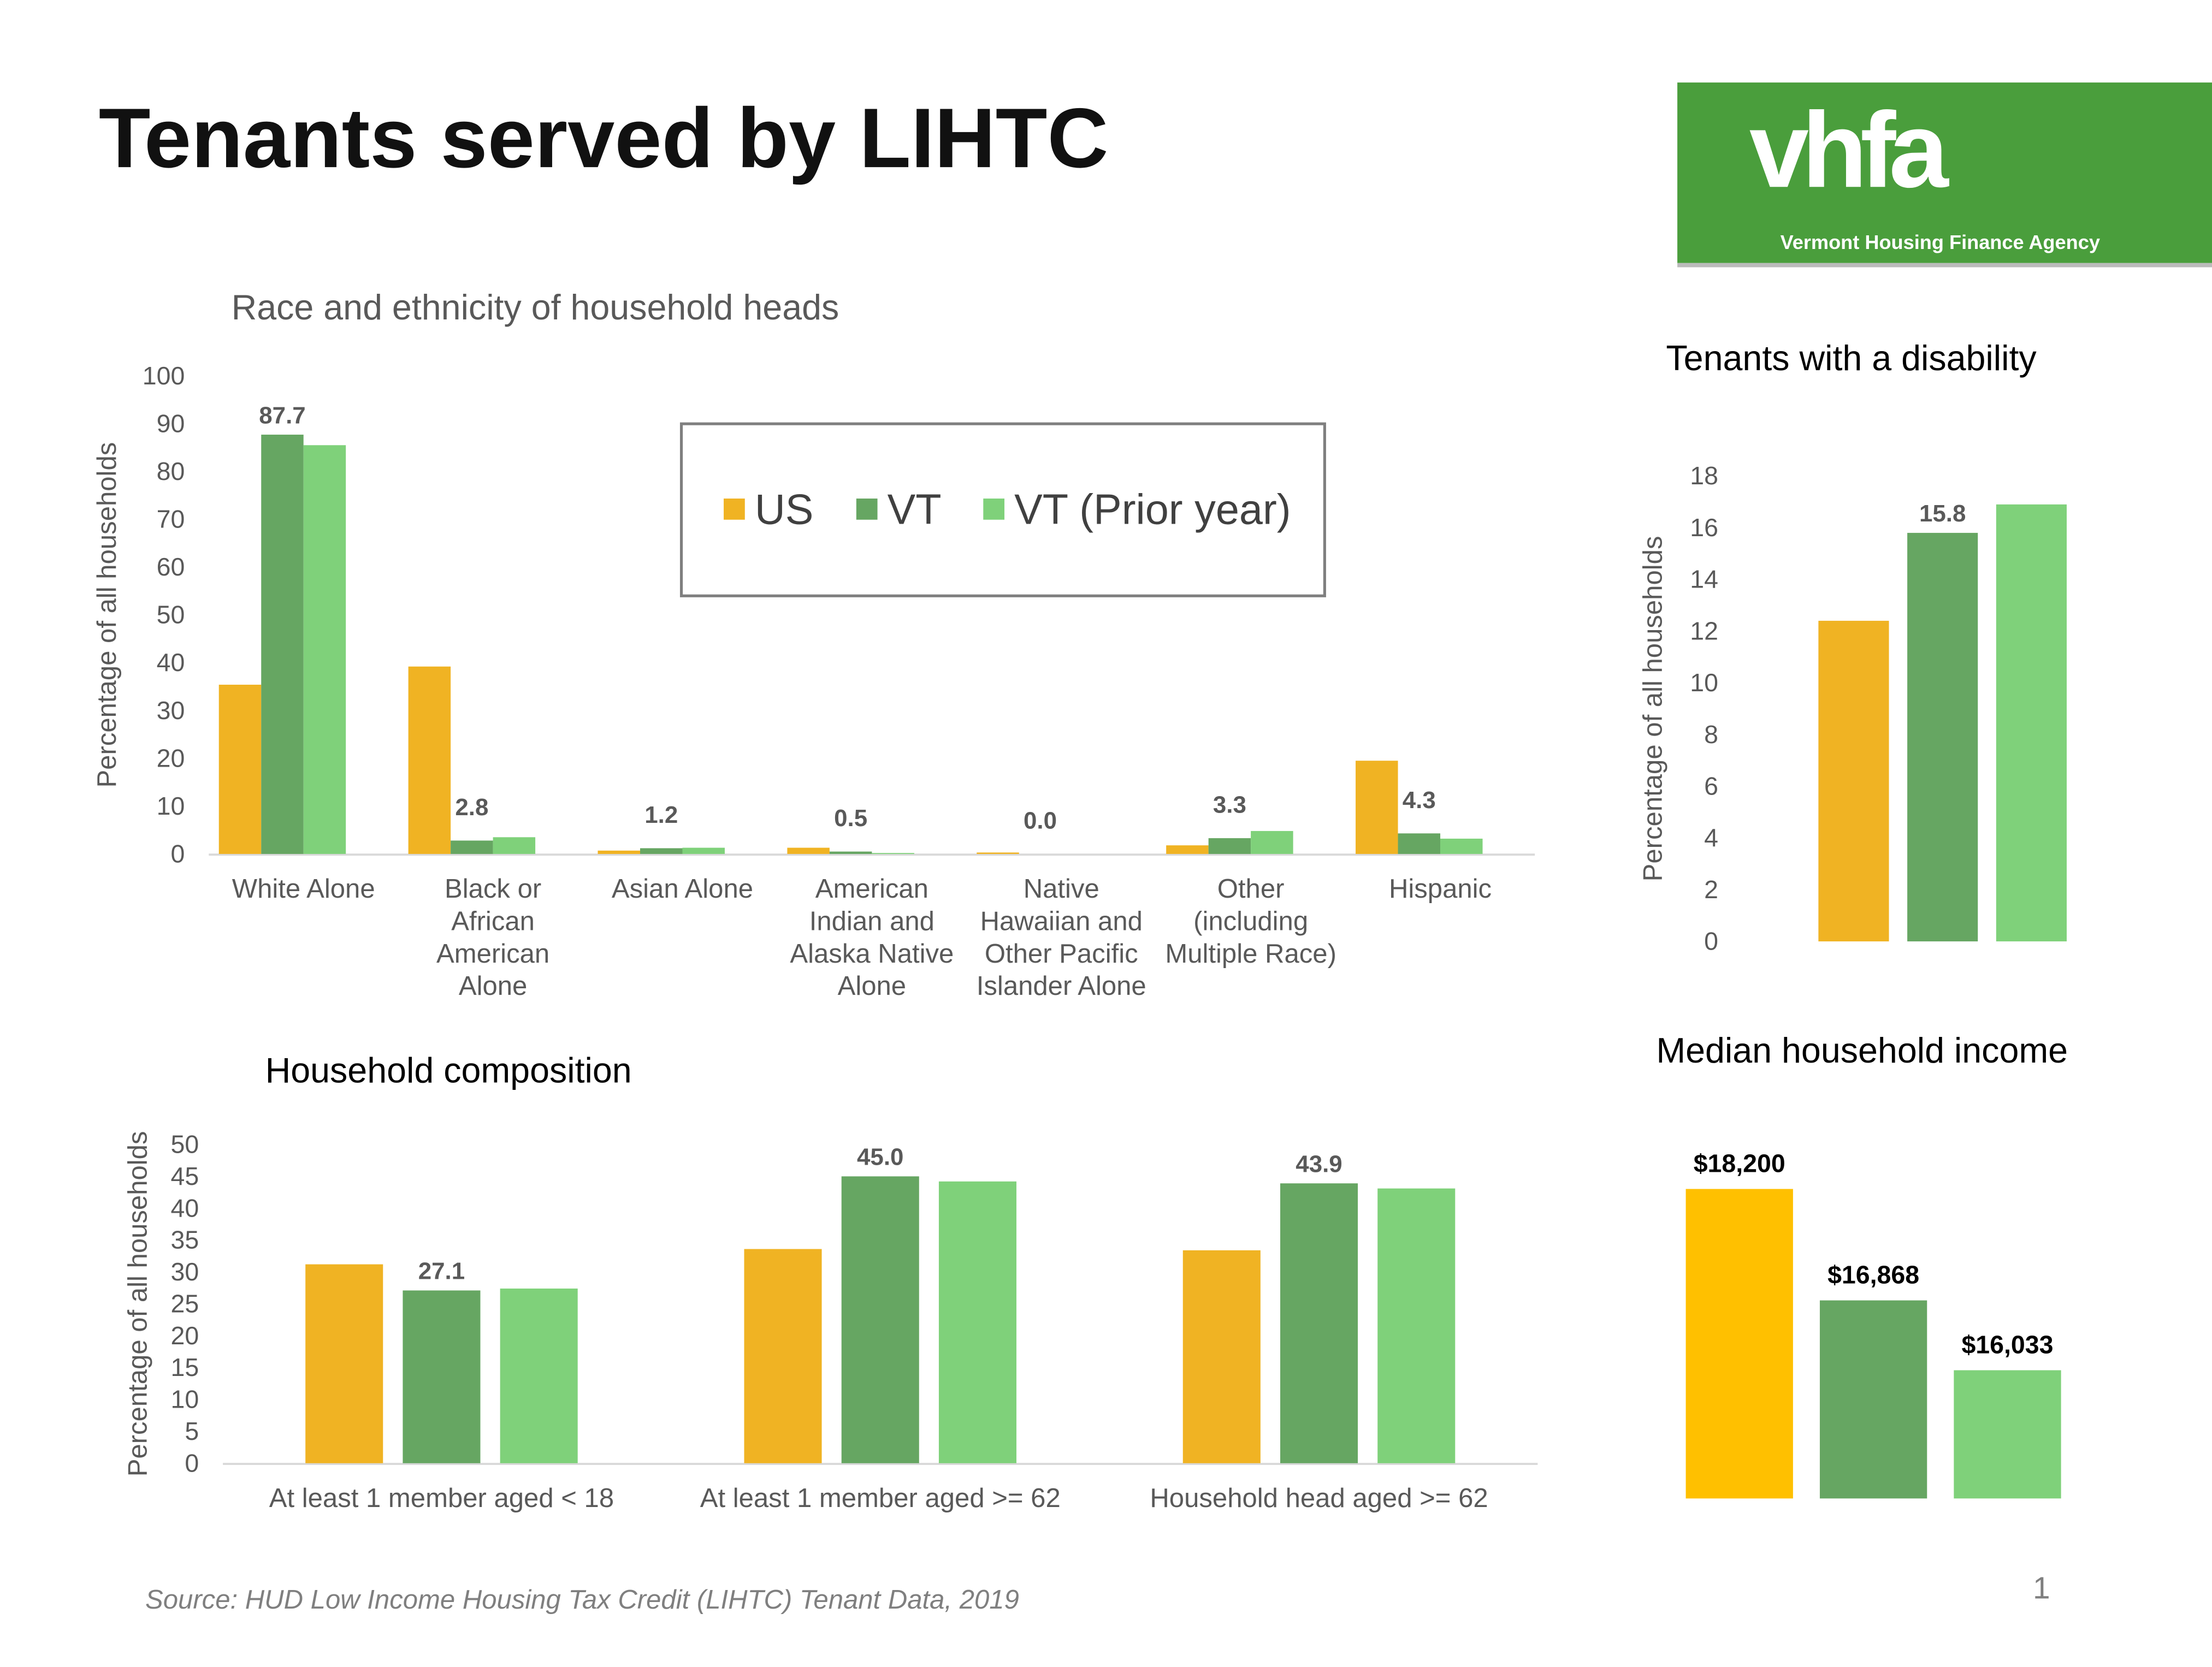 Image resolution: width=2212 pixels, height=1667 pixels. Describe the element at coordinates (1873, 1399) in the screenshot. I see `income-bar-vt` at that location.